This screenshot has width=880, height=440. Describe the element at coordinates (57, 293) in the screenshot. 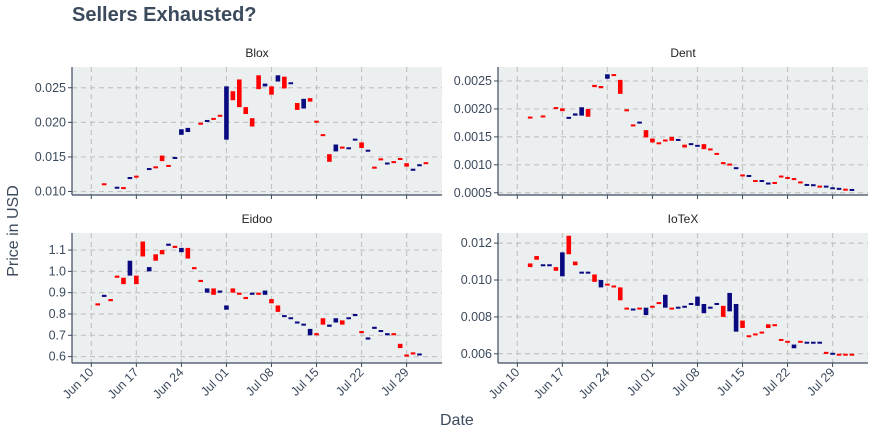

I see `y-tick-label: 0.9` at that location.